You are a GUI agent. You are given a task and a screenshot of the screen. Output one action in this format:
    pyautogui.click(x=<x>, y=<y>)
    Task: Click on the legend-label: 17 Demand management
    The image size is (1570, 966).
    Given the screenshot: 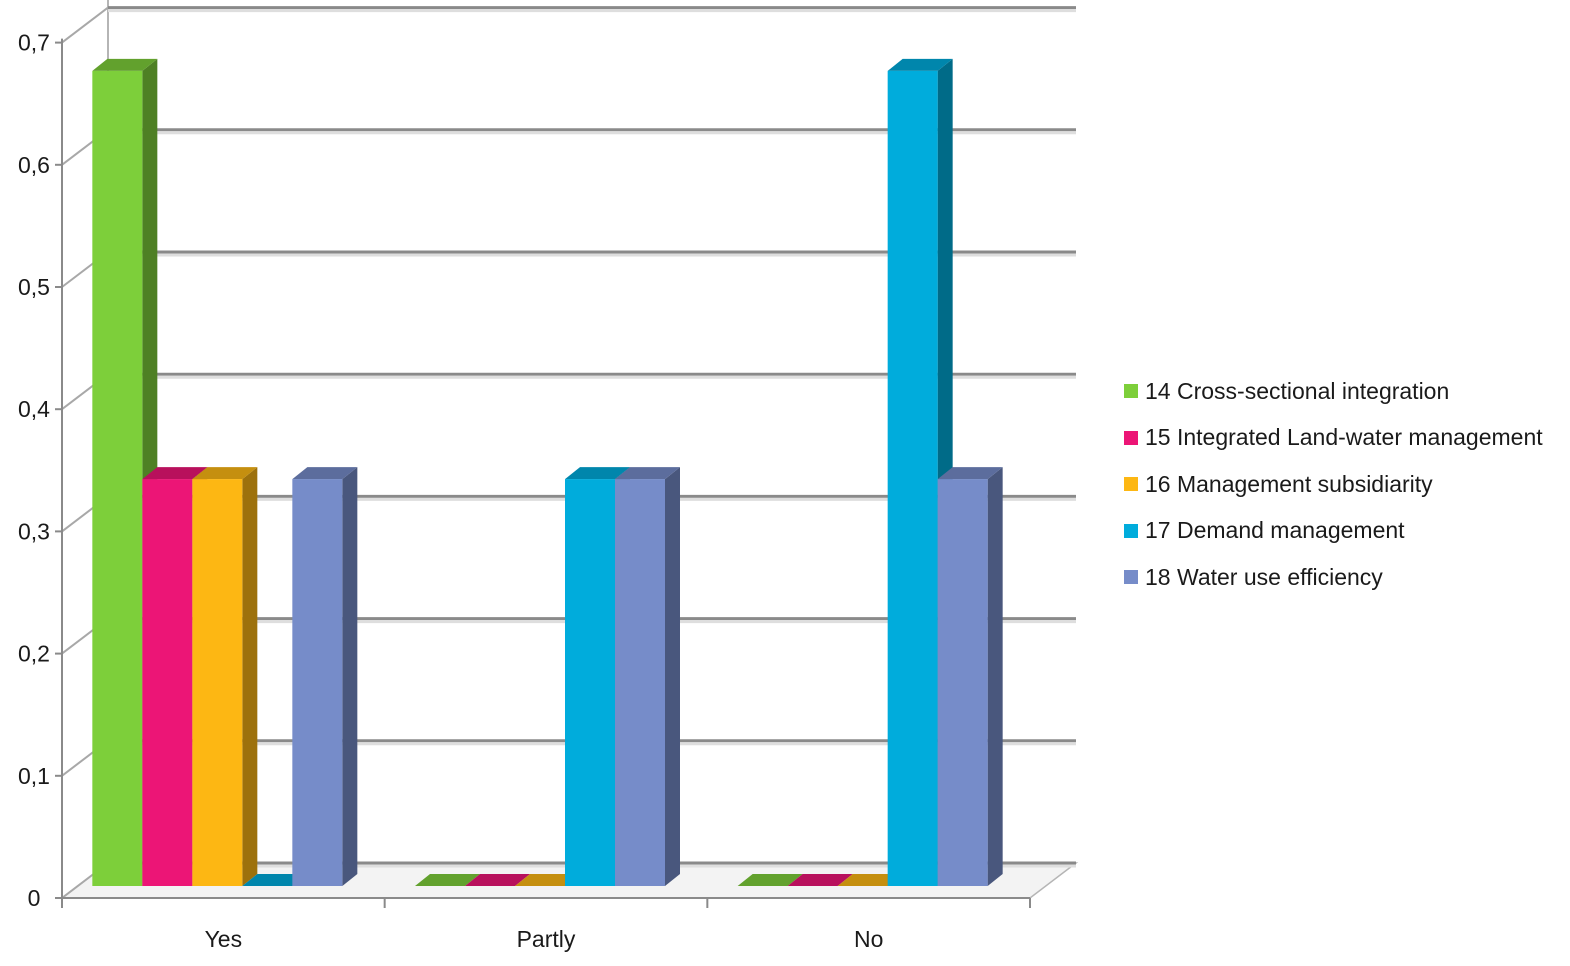 What is the action you would take?
    pyautogui.click(x=1275, y=530)
    